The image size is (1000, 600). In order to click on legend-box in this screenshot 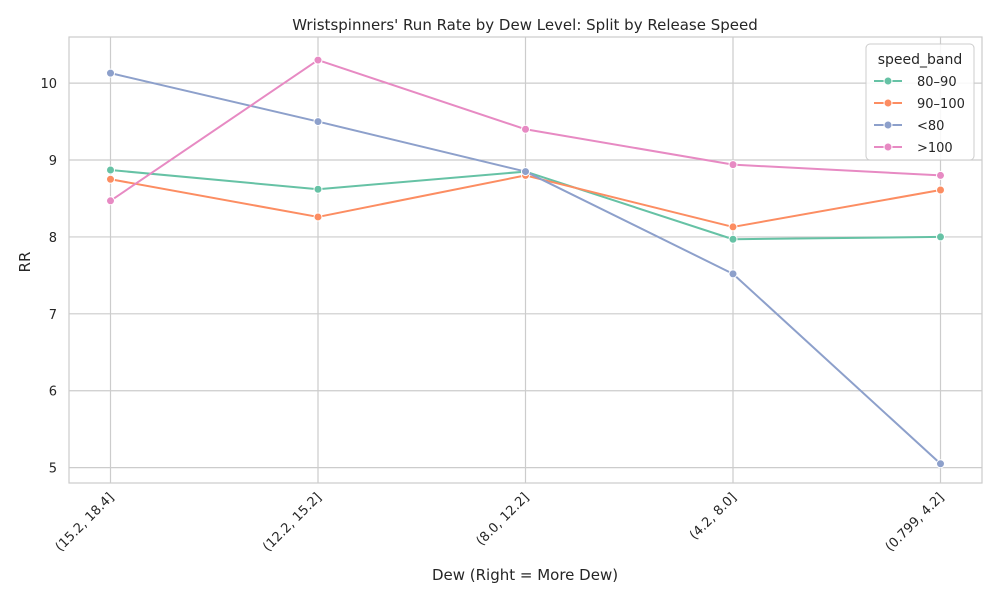, I will do `click(920, 102)`.